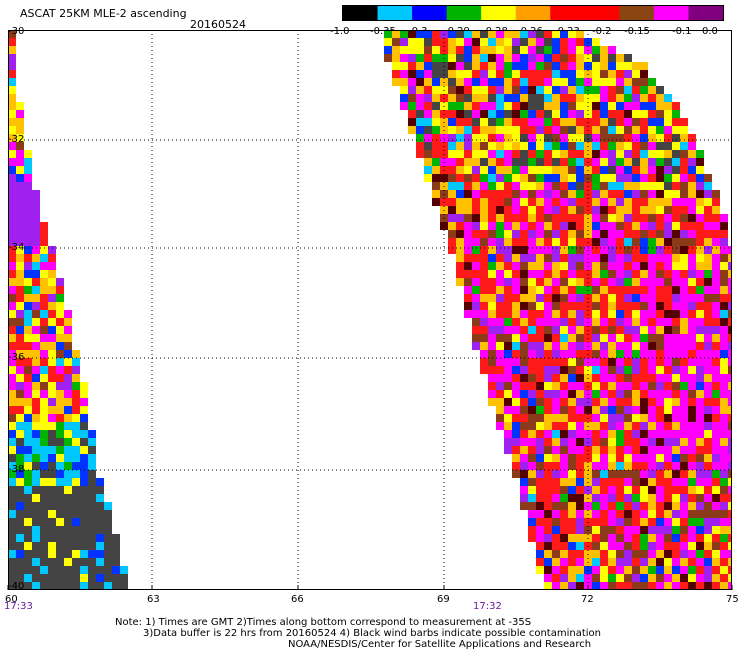 Image resolution: width=740 pixels, height=650 pixels. I want to click on latitude-label: -34, so click(16, 247).